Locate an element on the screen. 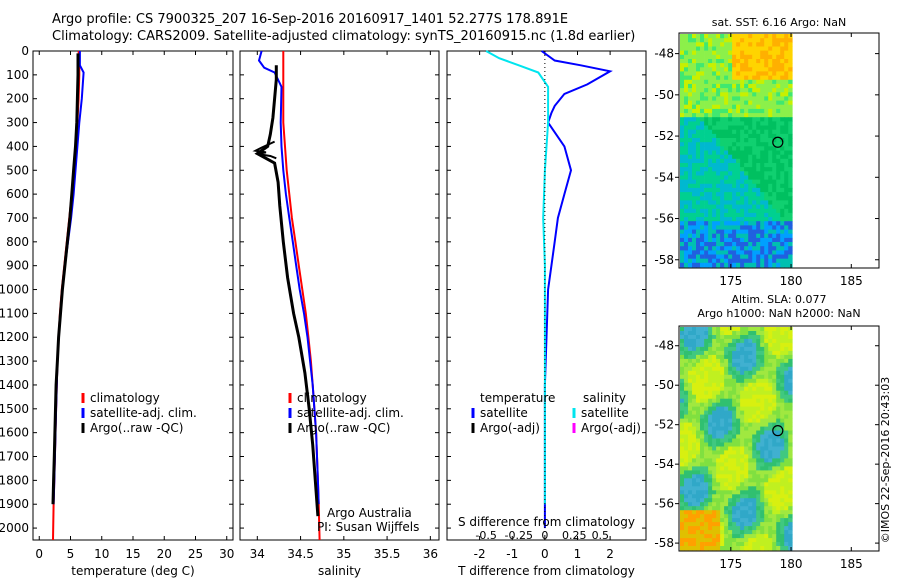  temperature-diff-legend-label: satellite is located at coordinates (504, 413).